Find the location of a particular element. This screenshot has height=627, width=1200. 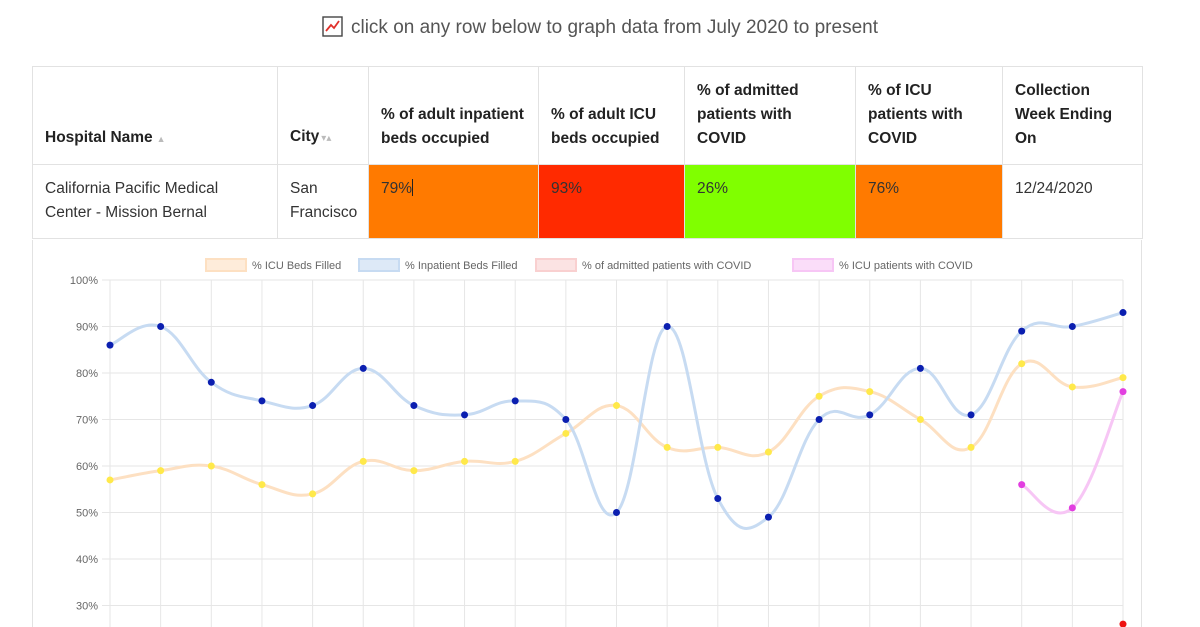

y-tick-label: 100% is located at coordinates (84, 281).